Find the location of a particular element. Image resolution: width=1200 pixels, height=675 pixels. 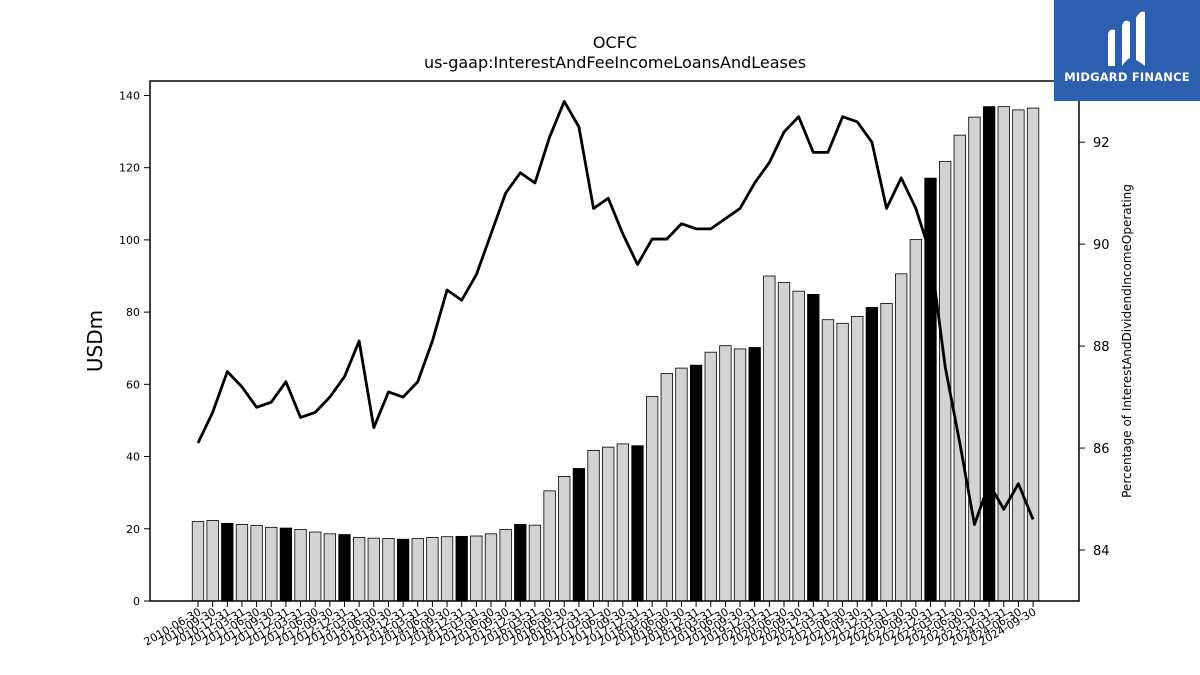

y2-tick-label: 92 is located at coordinates (1101, 143).